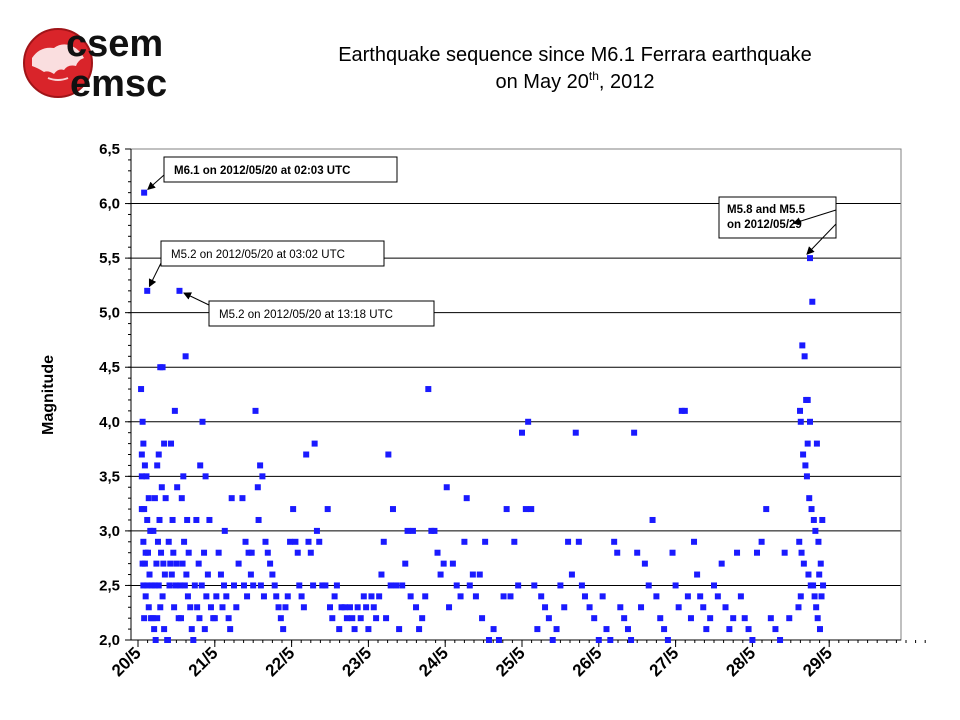 The width and height of the screenshot is (960, 720). Describe the element at coordinates (109, 258) in the screenshot. I see `y-tick-label: 5,5` at that location.